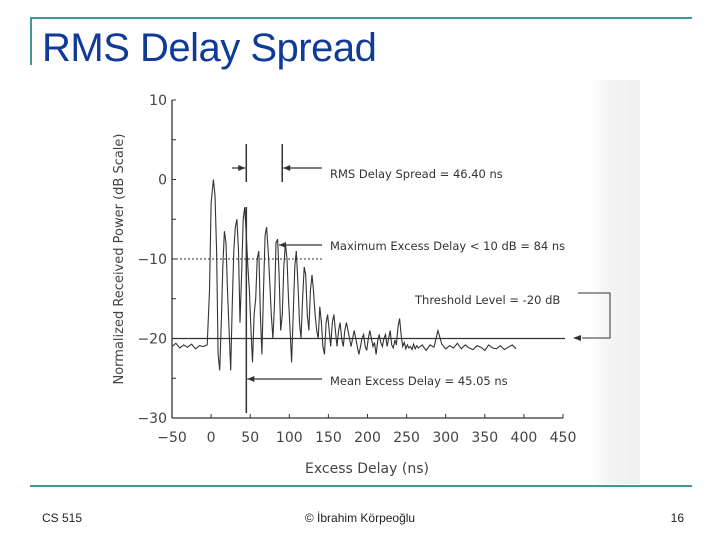 Image resolution: width=720 pixels, height=540 pixels. I want to click on x-tick-label: 200, so click(367, 438).